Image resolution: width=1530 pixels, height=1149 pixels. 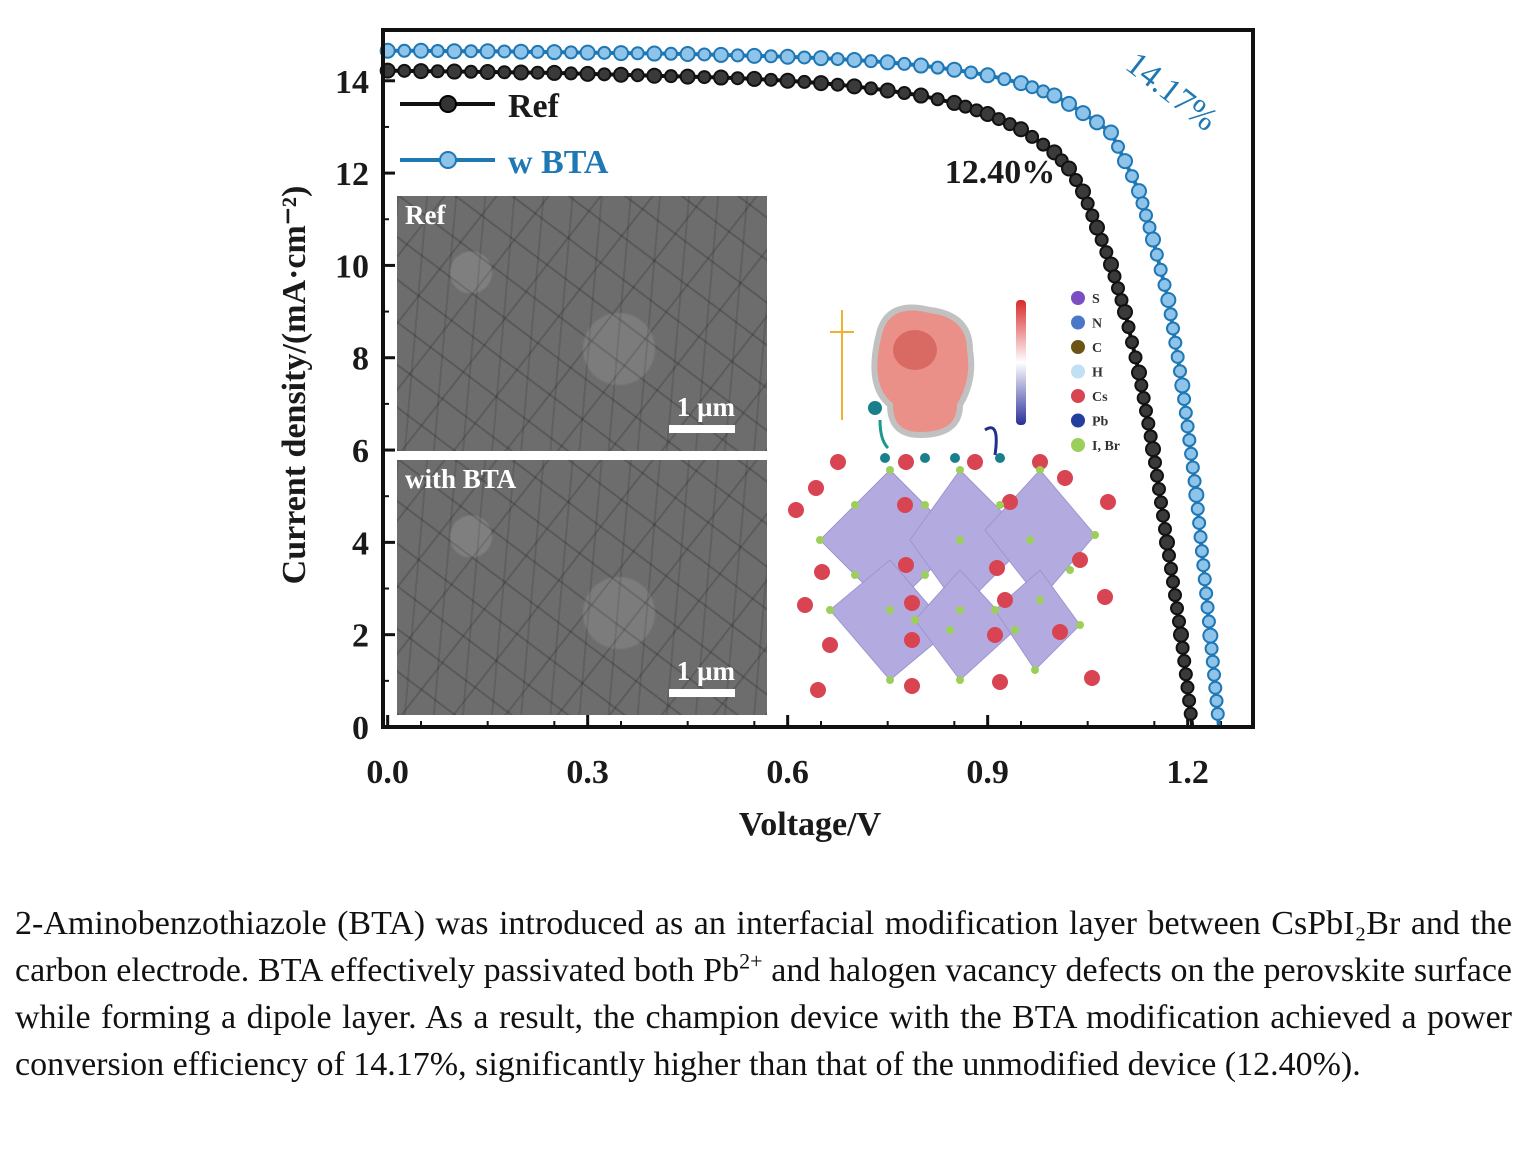 What do you see at coordinates (360, 636) in the screenshot?
I see `y-tick-label: 2` at bounding box center [360, 636].